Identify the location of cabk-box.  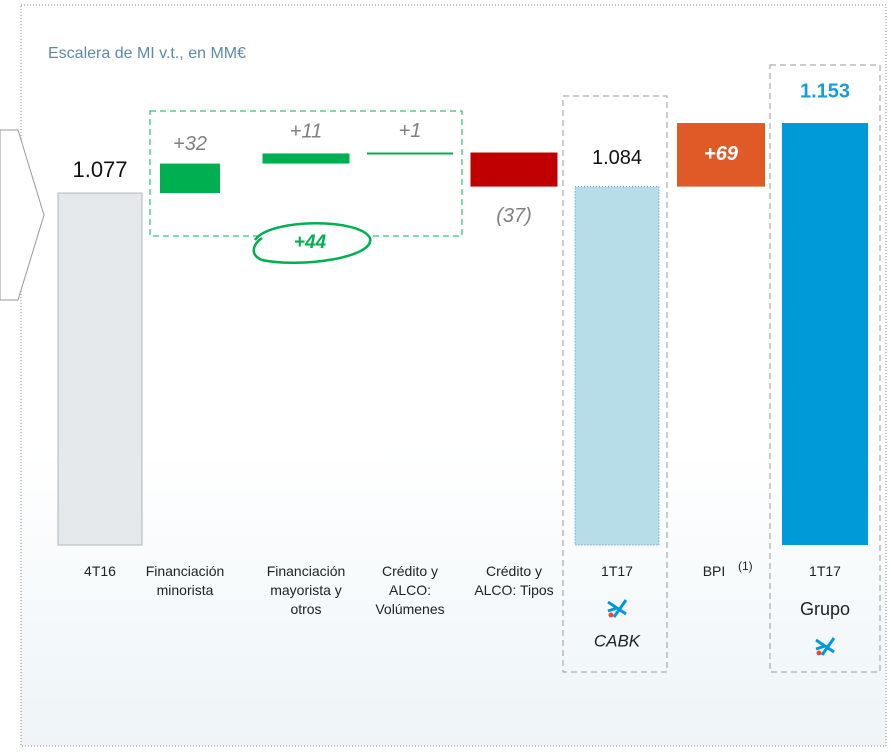
(615, 384).